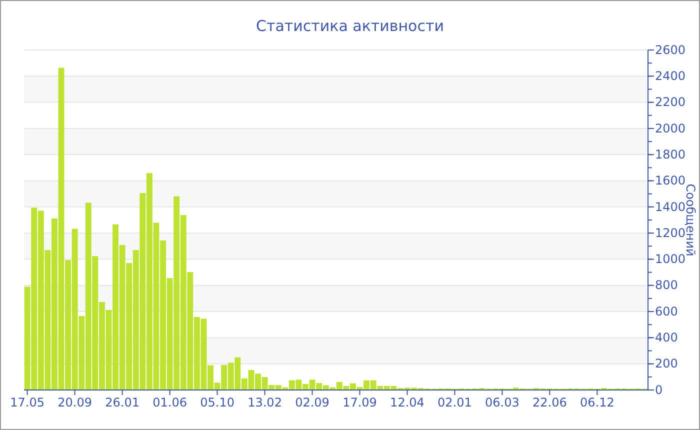 This screenshot has width=700, height=430. What do you see at coordinates (670, 259) in the screenshot?
I see `y-tick-label: 1000` at bounding box center [670, 259].